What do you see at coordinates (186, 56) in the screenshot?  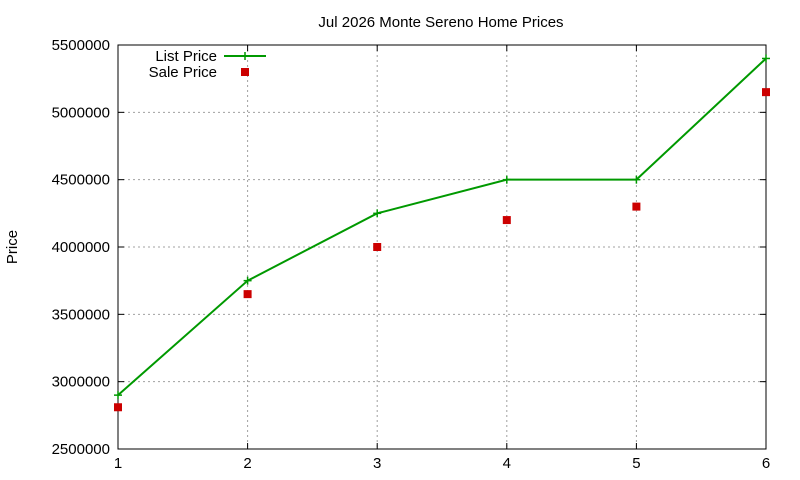 I see `legend-label-list-price: List Price` at bounding box center [186, 56].